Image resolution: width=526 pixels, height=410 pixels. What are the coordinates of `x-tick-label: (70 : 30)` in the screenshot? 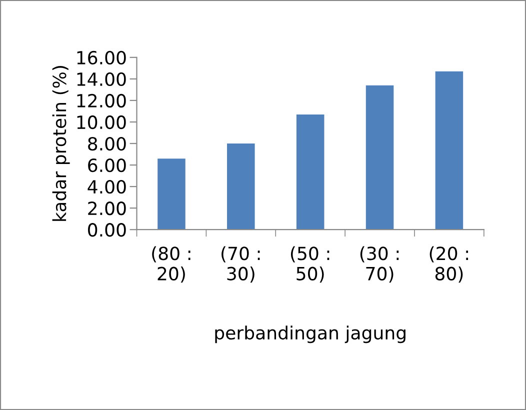 It's located at (241, 264).